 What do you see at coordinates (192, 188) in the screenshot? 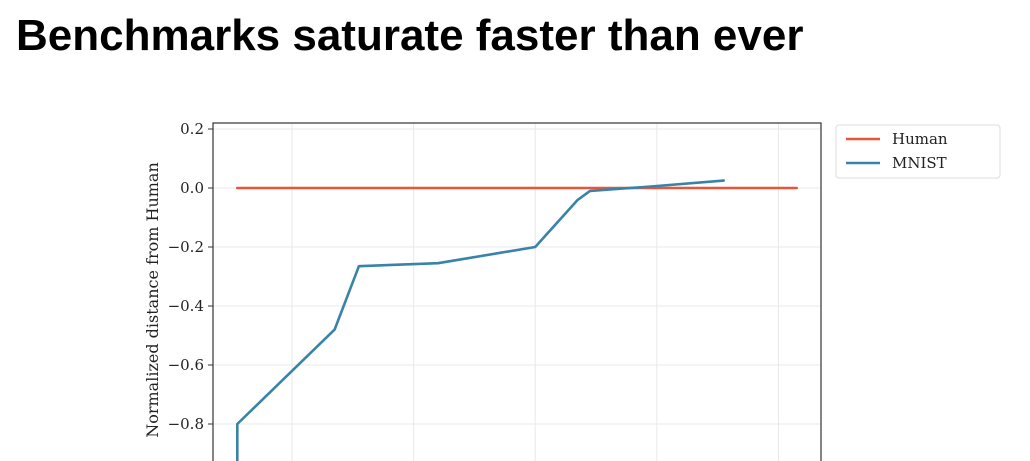
I see `y-tick-label: 0.0` at bounding box center [192, 188].